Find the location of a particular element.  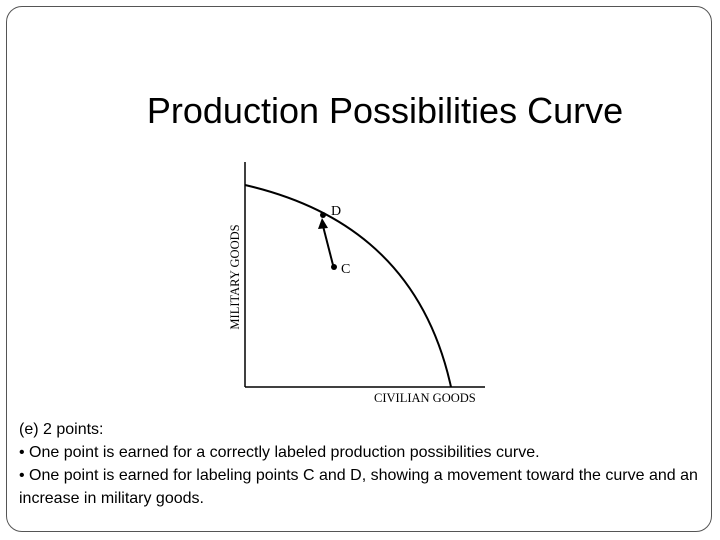

x-axis-label: CIVILIAN GOODS is located at coordinates (425, 398).